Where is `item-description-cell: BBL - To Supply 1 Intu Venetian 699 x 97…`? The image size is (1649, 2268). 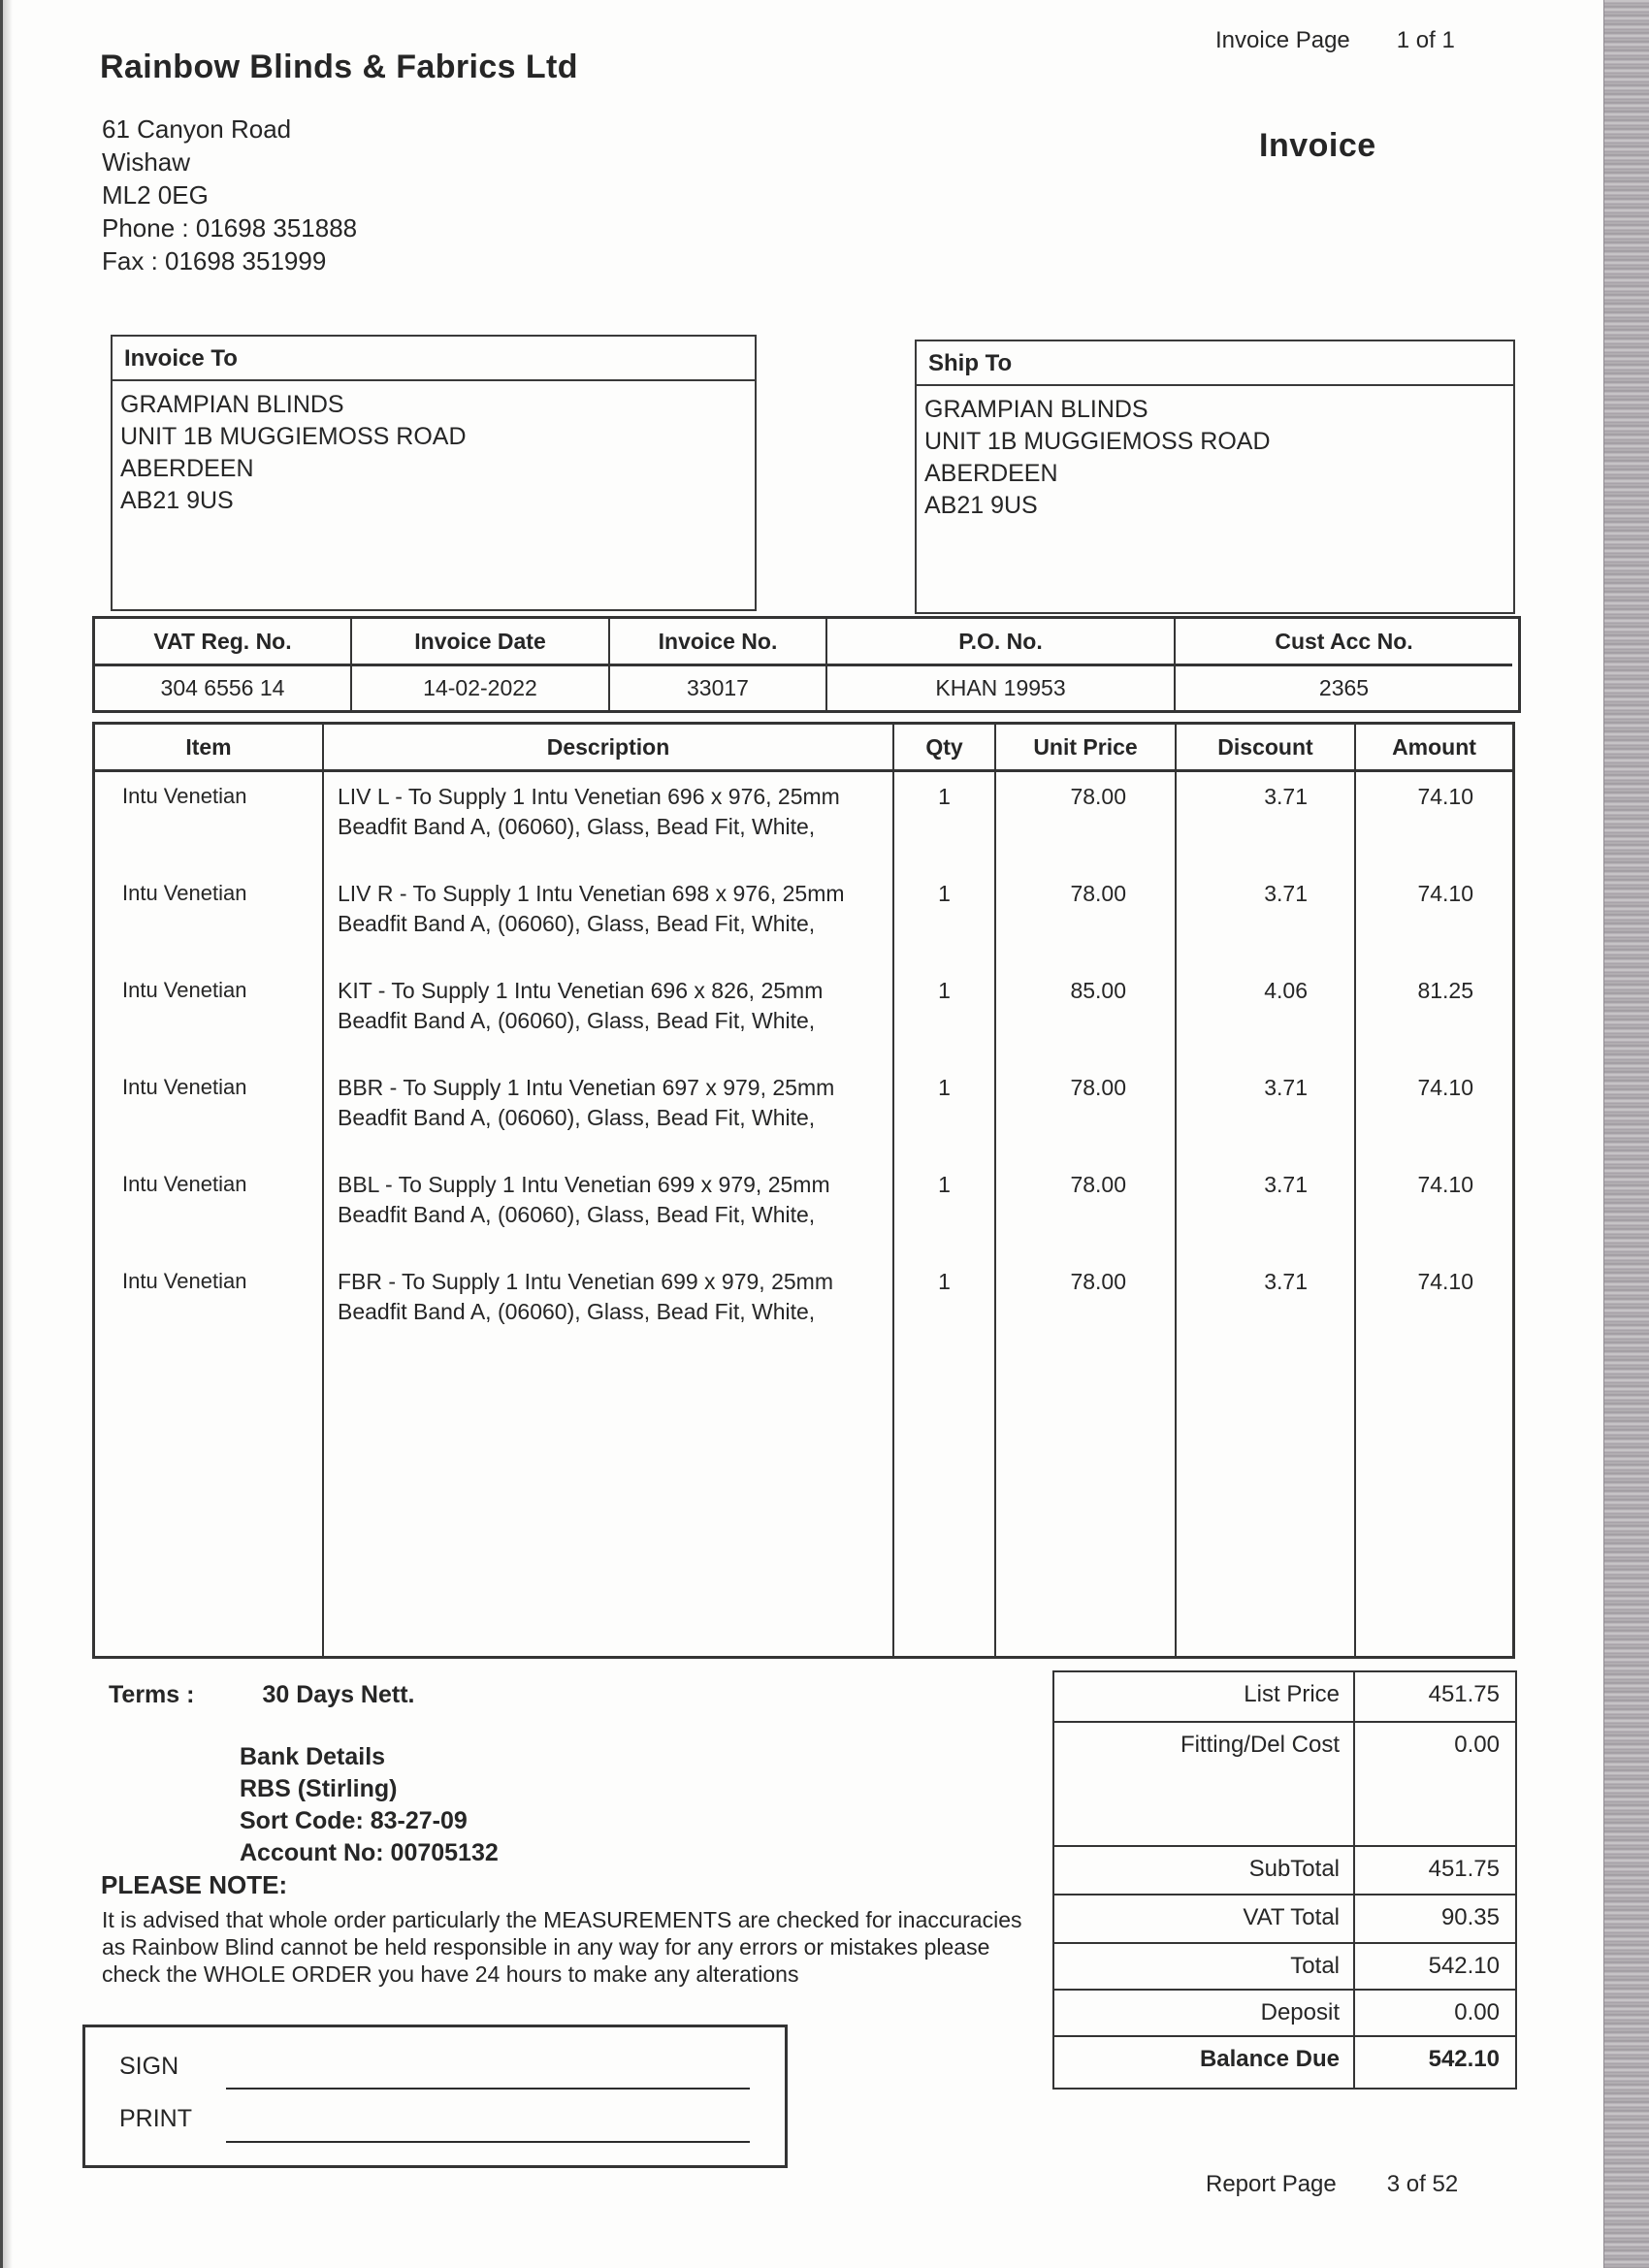
item-description-cell: BBL - To Supply 1 Intu Venetian 699 x 97… is located at coordinates (609, 1208).